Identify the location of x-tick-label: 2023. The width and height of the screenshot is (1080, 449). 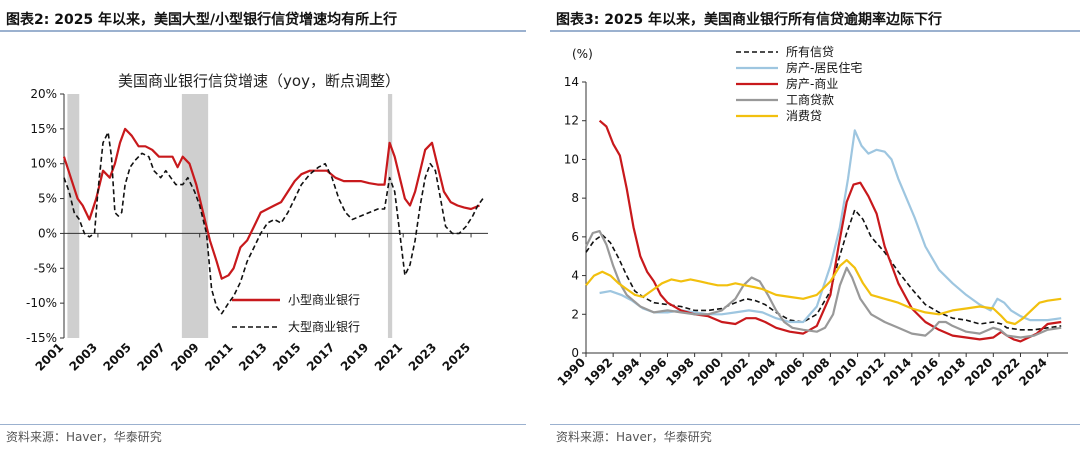
(423, 357).